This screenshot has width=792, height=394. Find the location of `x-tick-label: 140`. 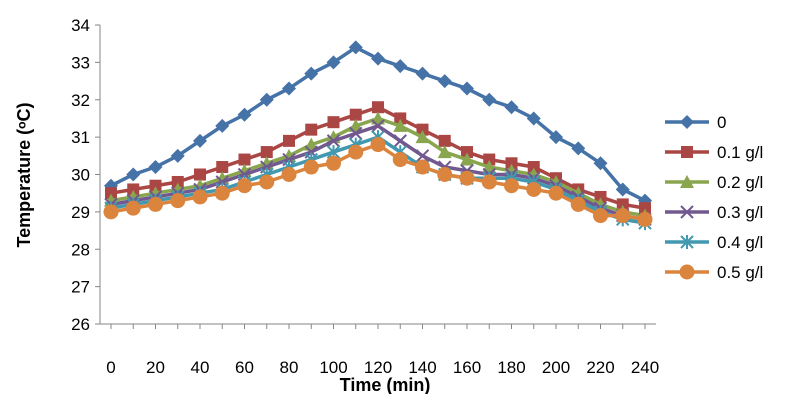

x-tick-label: 140 is located at coordinates (422, 367).